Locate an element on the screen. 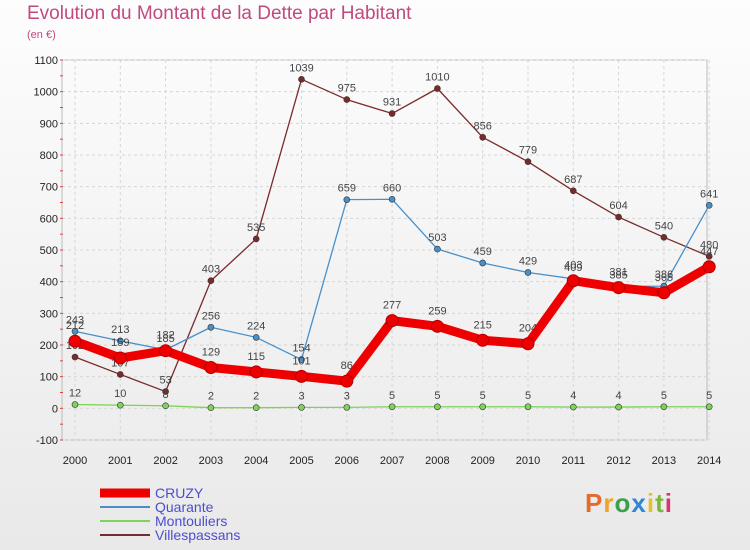  data-label-quarante: 660 is located at coordinates (392, 188).